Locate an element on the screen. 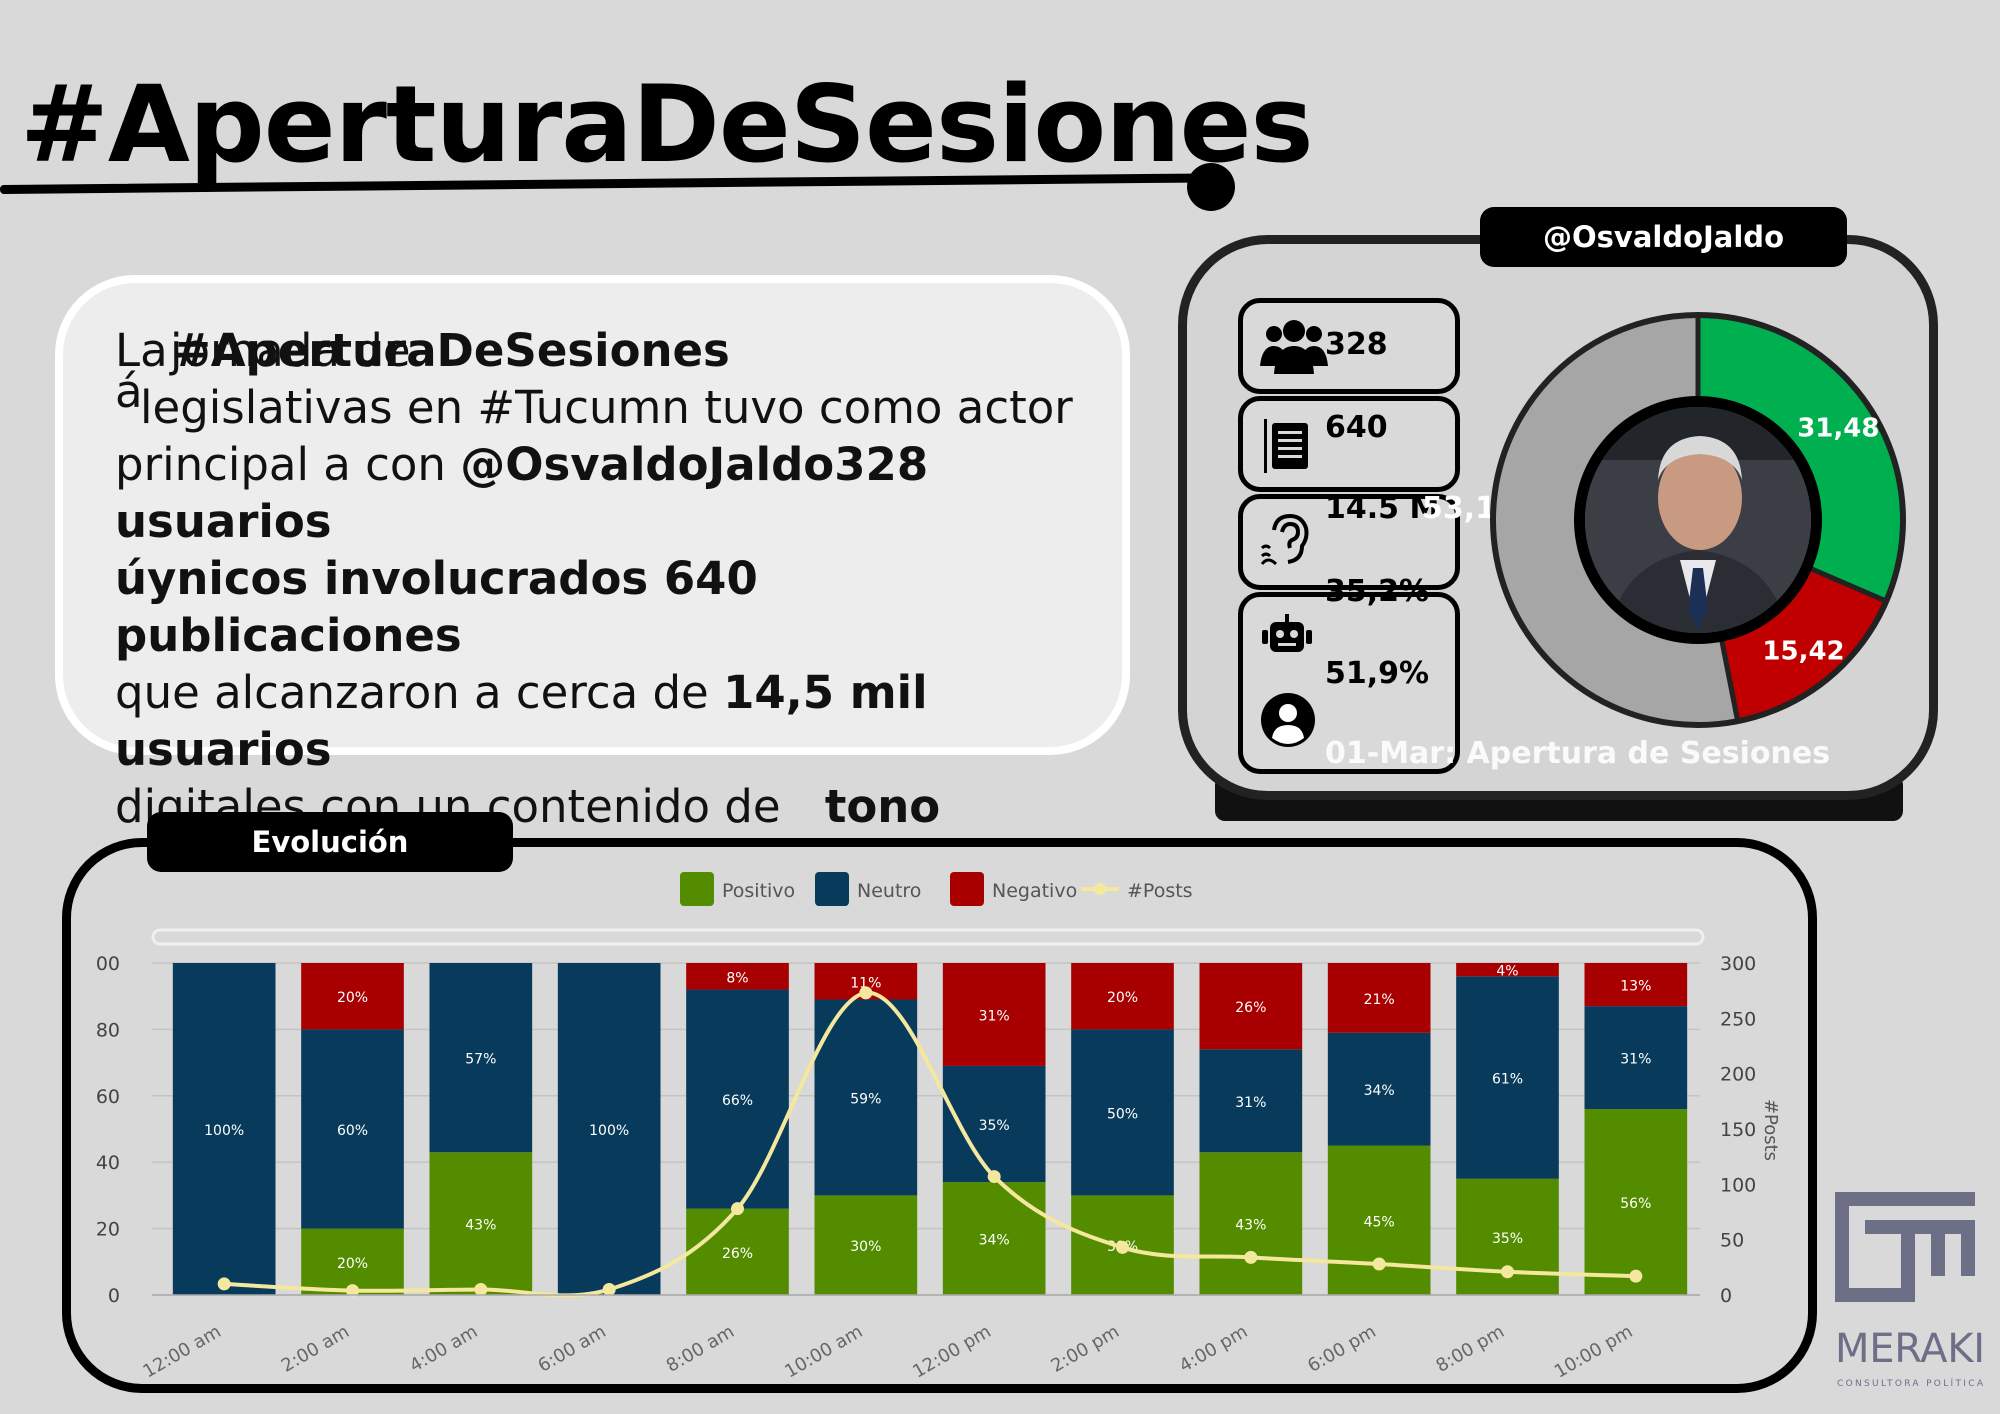  bar-data-label: 21% is located at coordinates (1379, 1000).